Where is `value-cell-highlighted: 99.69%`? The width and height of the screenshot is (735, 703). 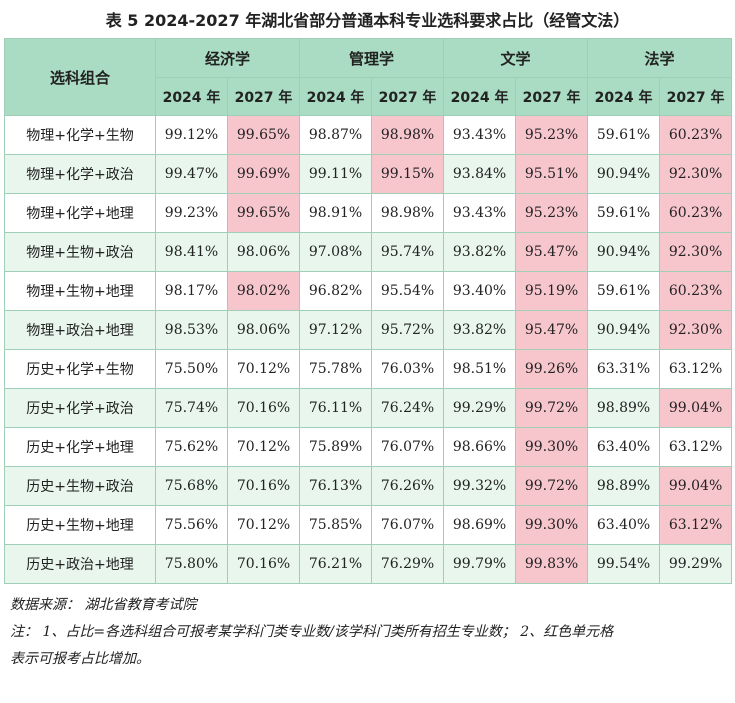
value-cell-highlighted: 99.69% is located at coordinates (263, 174).